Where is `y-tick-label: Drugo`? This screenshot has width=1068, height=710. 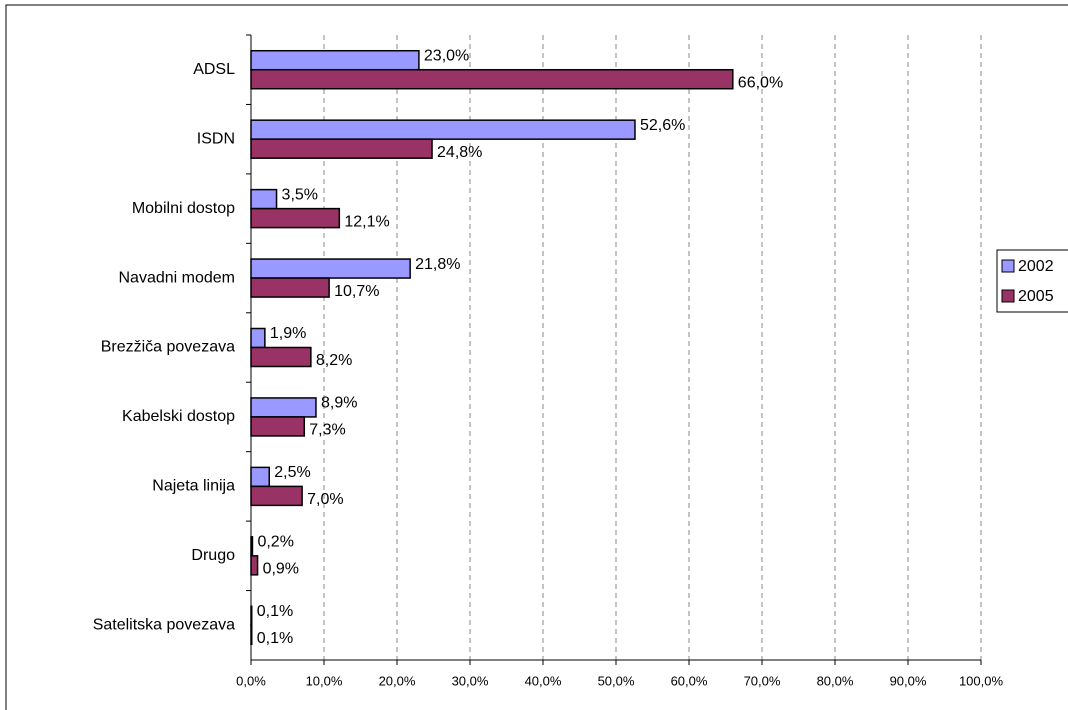 y-tick-label: Drugo is located at coordinates (213, 555).